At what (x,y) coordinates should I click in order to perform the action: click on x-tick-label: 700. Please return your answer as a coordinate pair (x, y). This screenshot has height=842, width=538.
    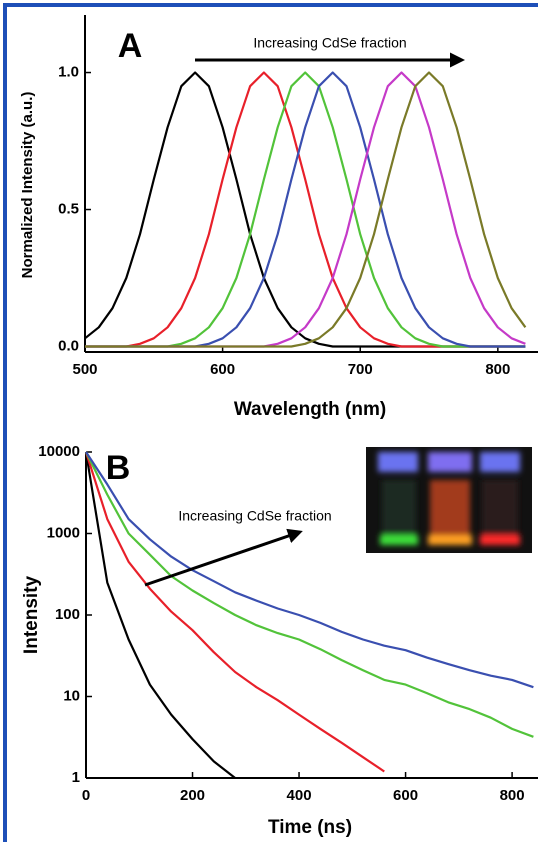
    Looking at the image, I should click on (360, 369).